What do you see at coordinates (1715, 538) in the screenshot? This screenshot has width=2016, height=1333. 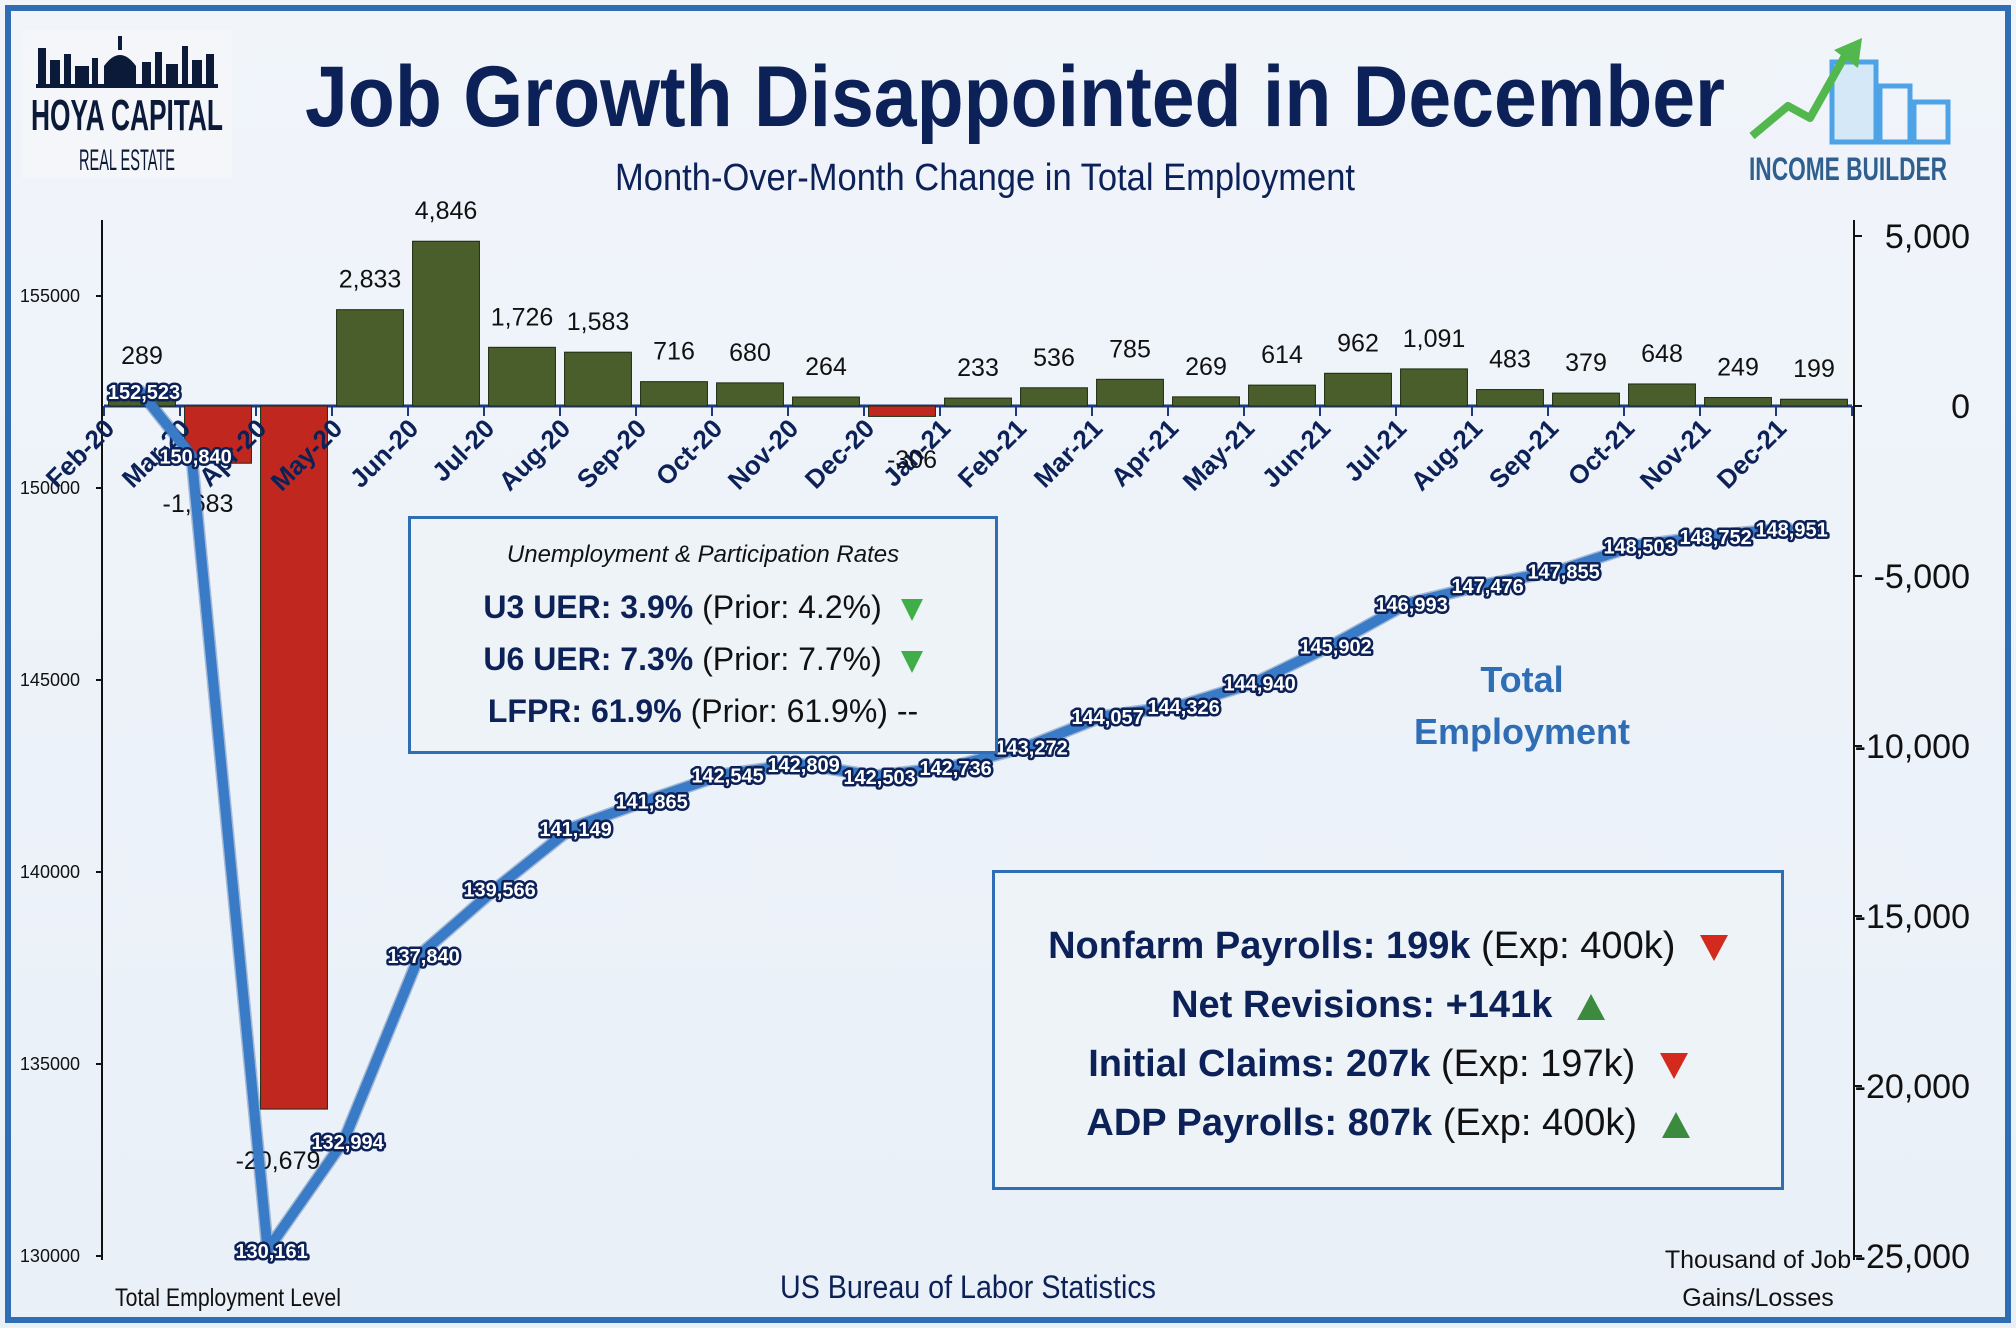 I see `line-value-label: 148,752` at bounding box center [1715, 538].